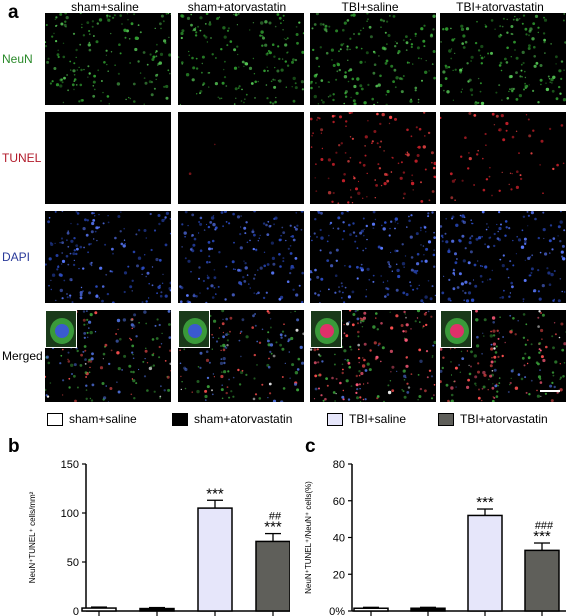 The image size is (567, 616). What do you see at coordinates (550, 391) in the screenshot?
I see `scale-bar` at bounding box center [550, 391].